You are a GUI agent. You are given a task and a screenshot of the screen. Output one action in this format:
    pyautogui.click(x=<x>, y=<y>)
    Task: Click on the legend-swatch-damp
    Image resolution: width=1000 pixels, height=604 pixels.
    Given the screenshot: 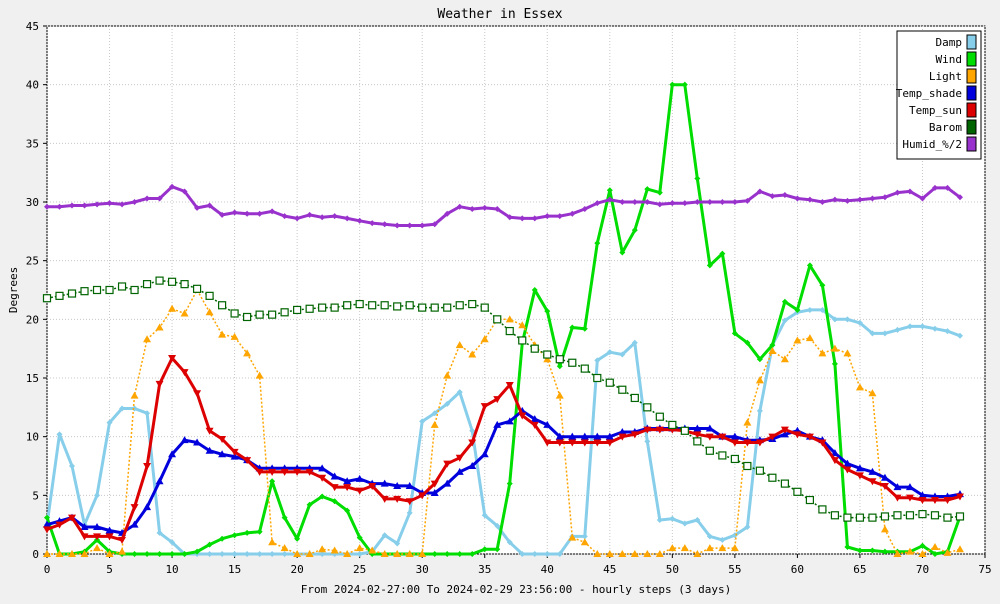 What is the action you would take?
    pyautogui.click(x=971, y=42)
    